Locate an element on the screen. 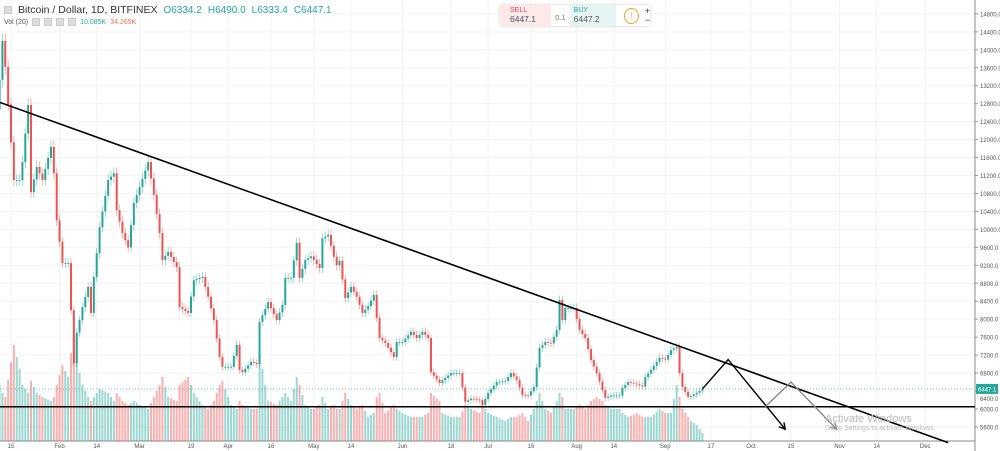  time-tick-label: 15 is located at coordinates (11, 447).